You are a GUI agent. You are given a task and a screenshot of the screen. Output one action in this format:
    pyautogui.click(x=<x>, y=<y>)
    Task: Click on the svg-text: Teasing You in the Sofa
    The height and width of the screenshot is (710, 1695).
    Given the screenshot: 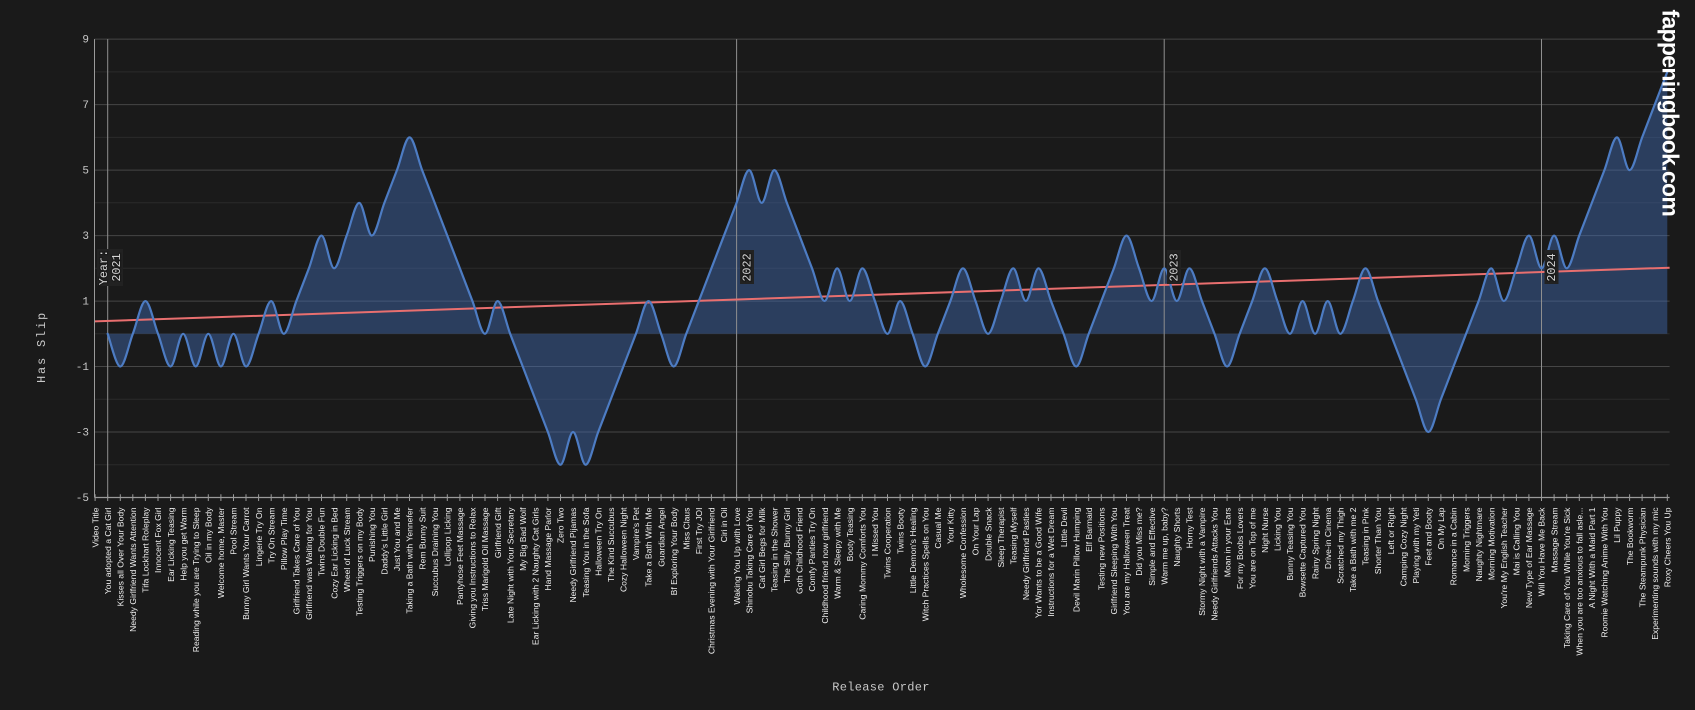 What is the action you would take?
    pyautogui.click(x=586, y=552)
    